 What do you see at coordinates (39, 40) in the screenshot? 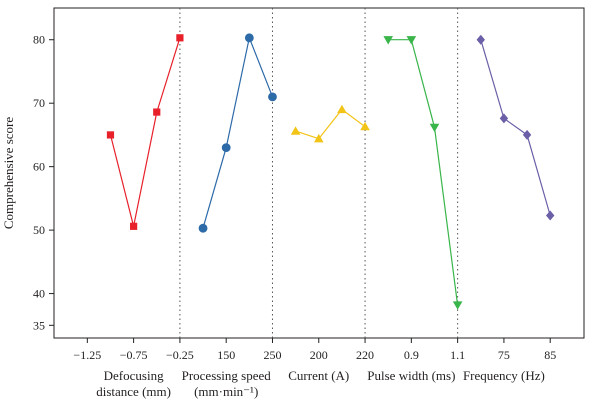
I see `y-tick-label: 80` at bounding box center [39, 40].